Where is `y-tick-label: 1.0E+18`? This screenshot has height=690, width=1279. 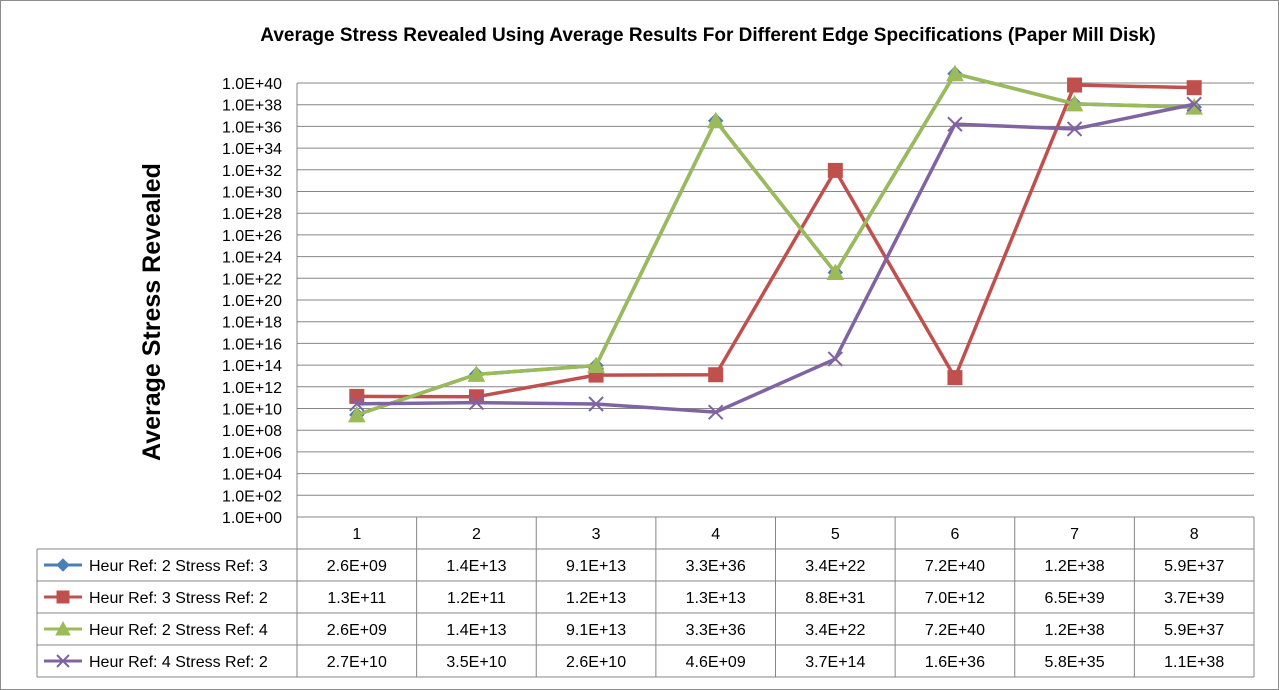
y-tick-label: 1.0E+18 is located at coordinates (252, 323).